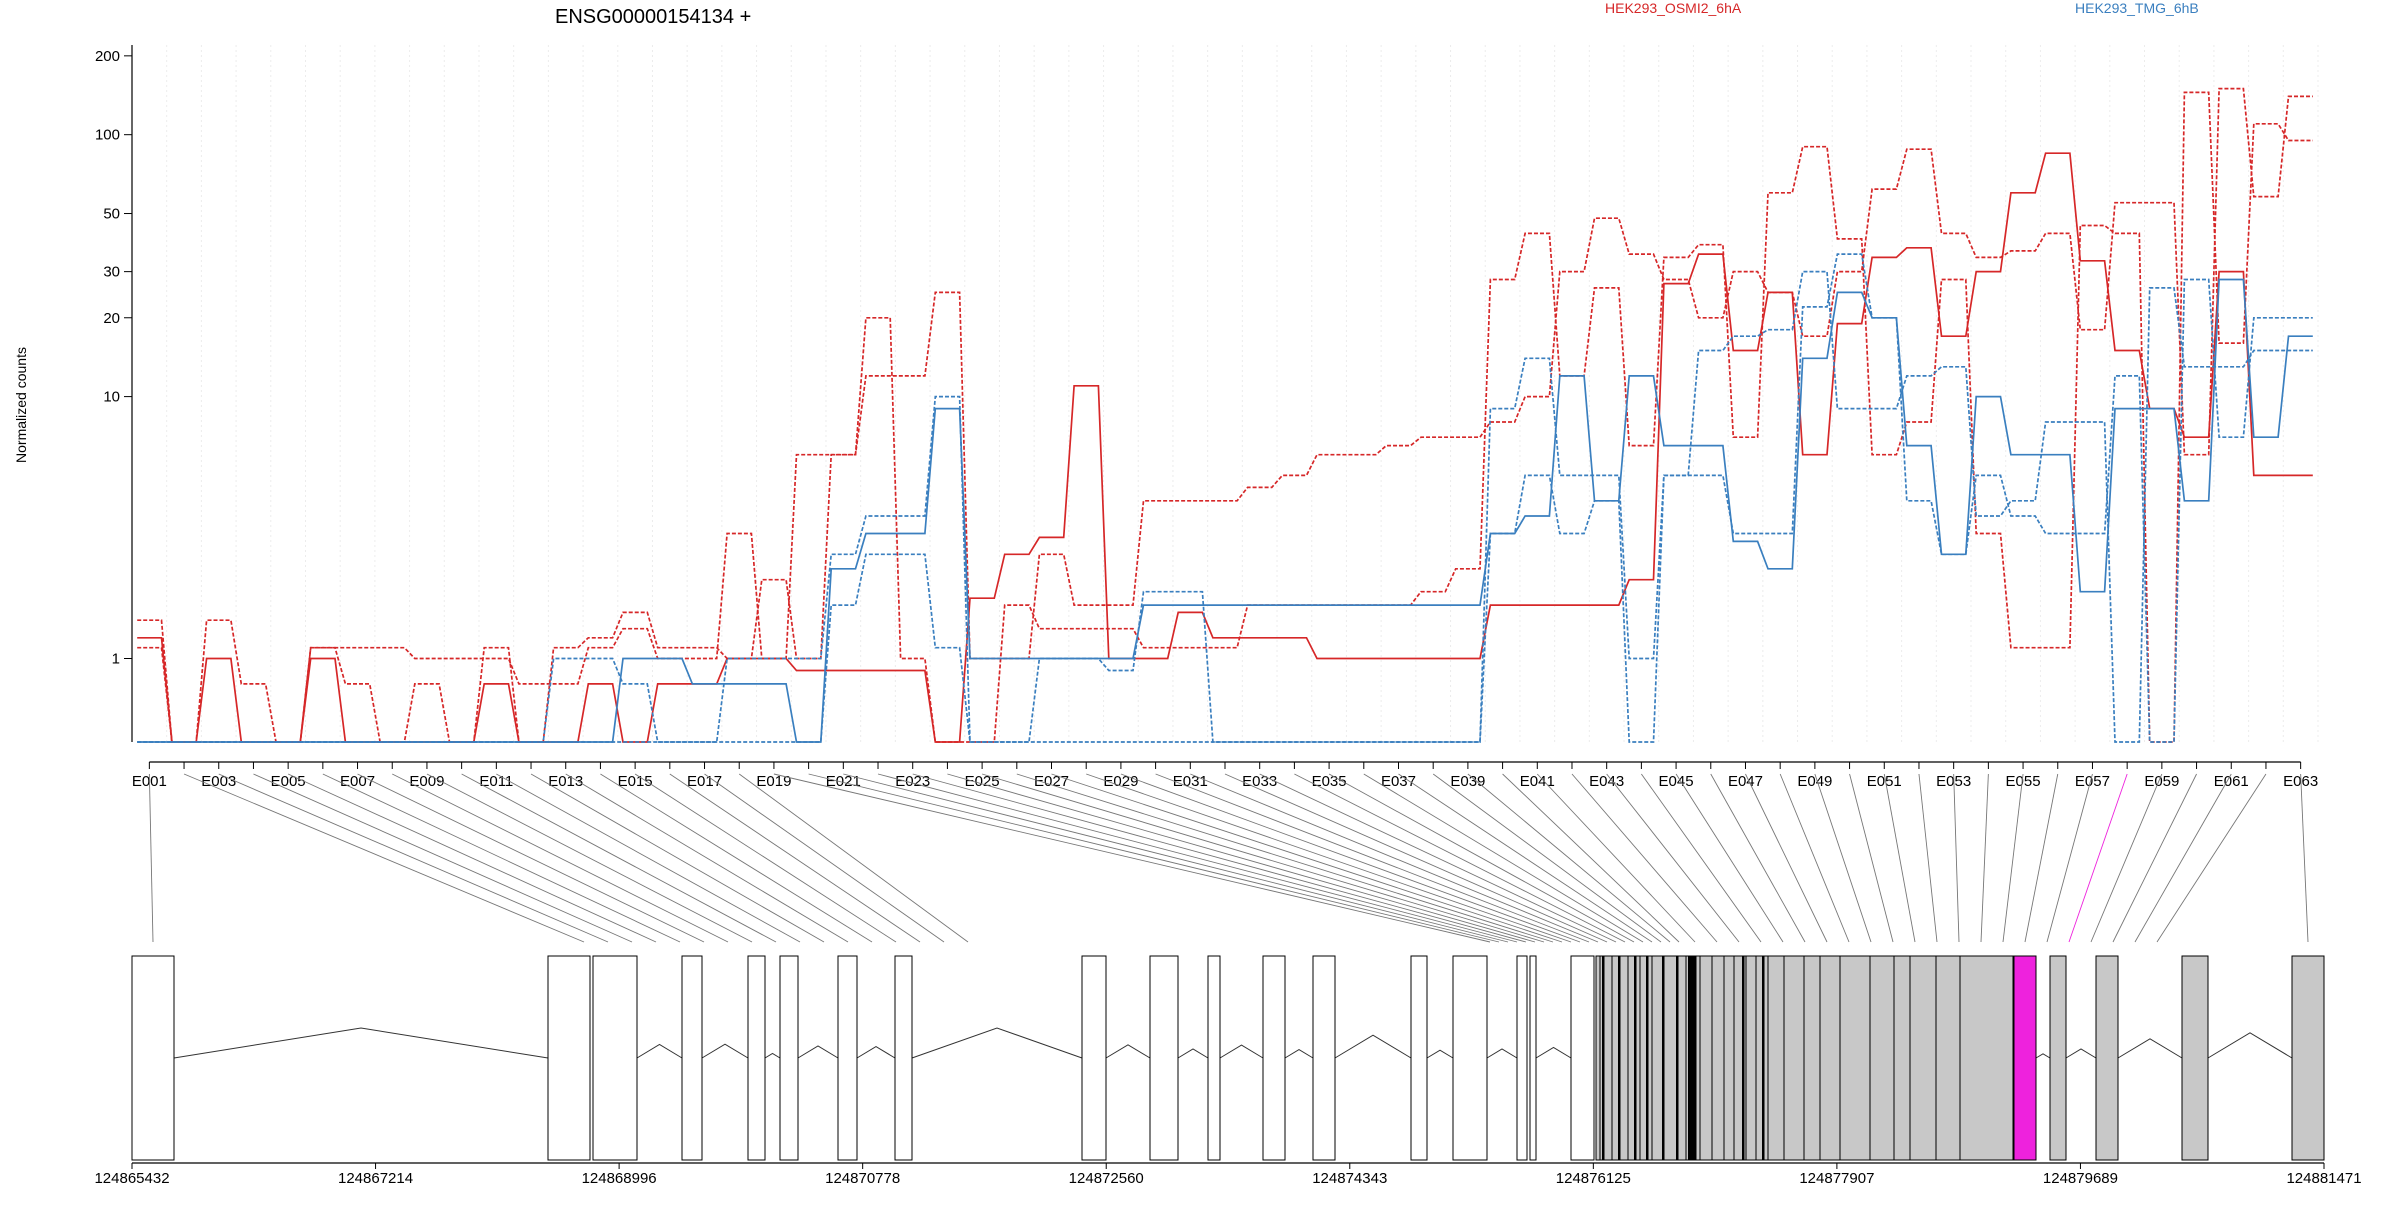 The width and height of the screenshot is (2400, 1205). Describe the element at coordinates (2323, 1178) in the screenshot. I see `genome-tick-label: 124881471` at that location.